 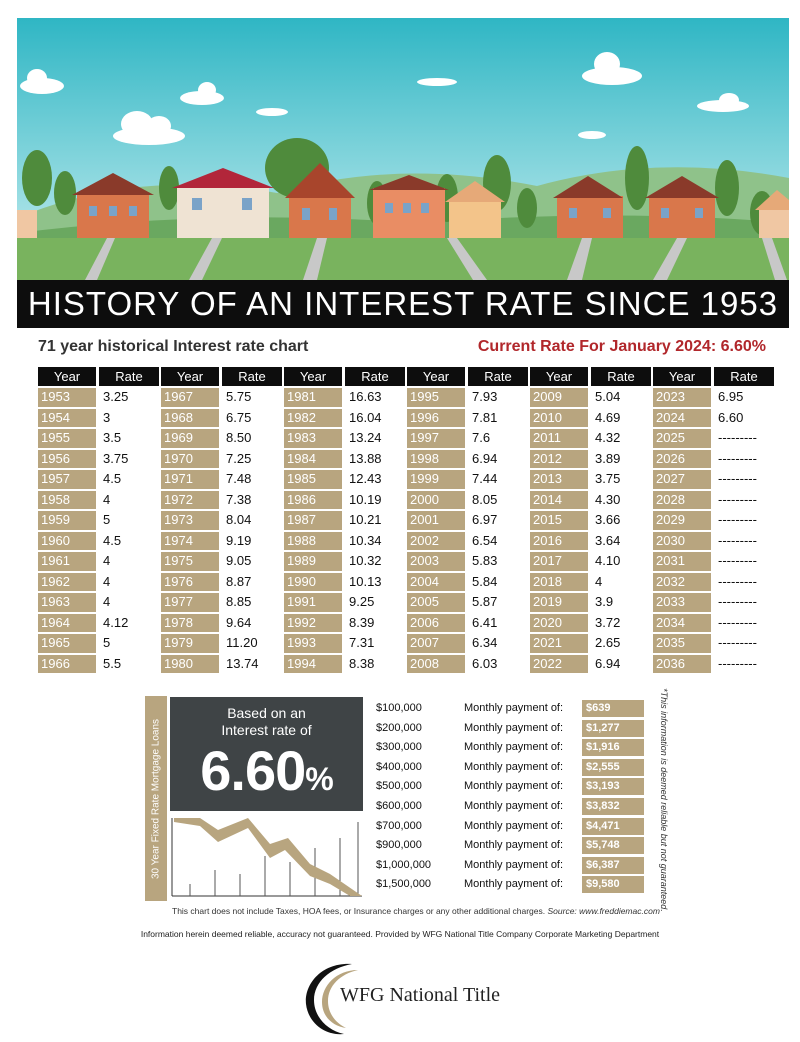 What do you see at coordinates (436, 397) in the screenshot?
I see `year-cell: 1995` at bounding box center [436, 397].